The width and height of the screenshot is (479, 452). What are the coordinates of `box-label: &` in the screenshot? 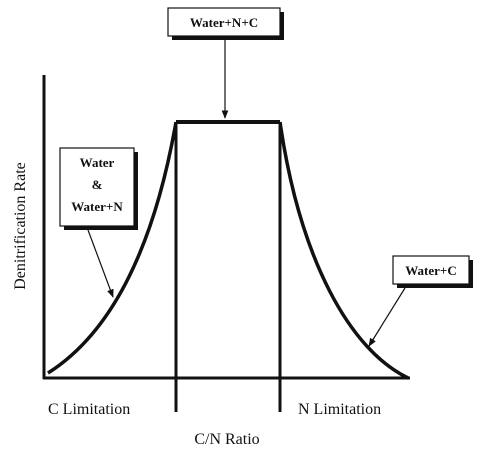 It's located at (97, 184).